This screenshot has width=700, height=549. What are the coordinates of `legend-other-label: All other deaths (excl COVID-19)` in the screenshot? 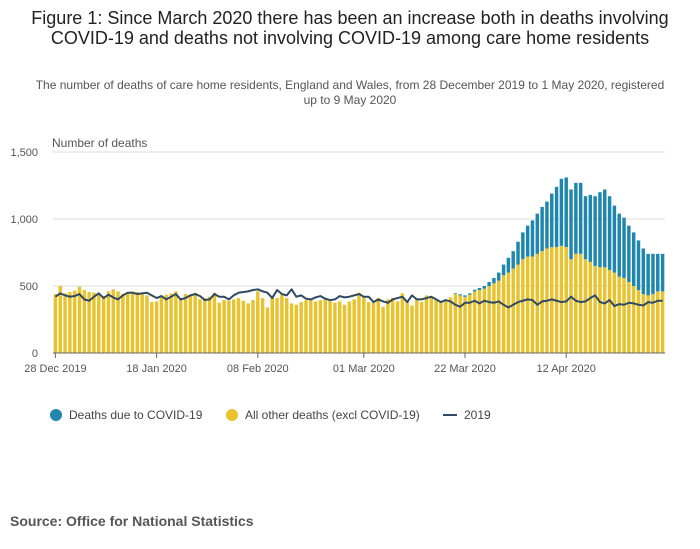 It's located at (332, 415).